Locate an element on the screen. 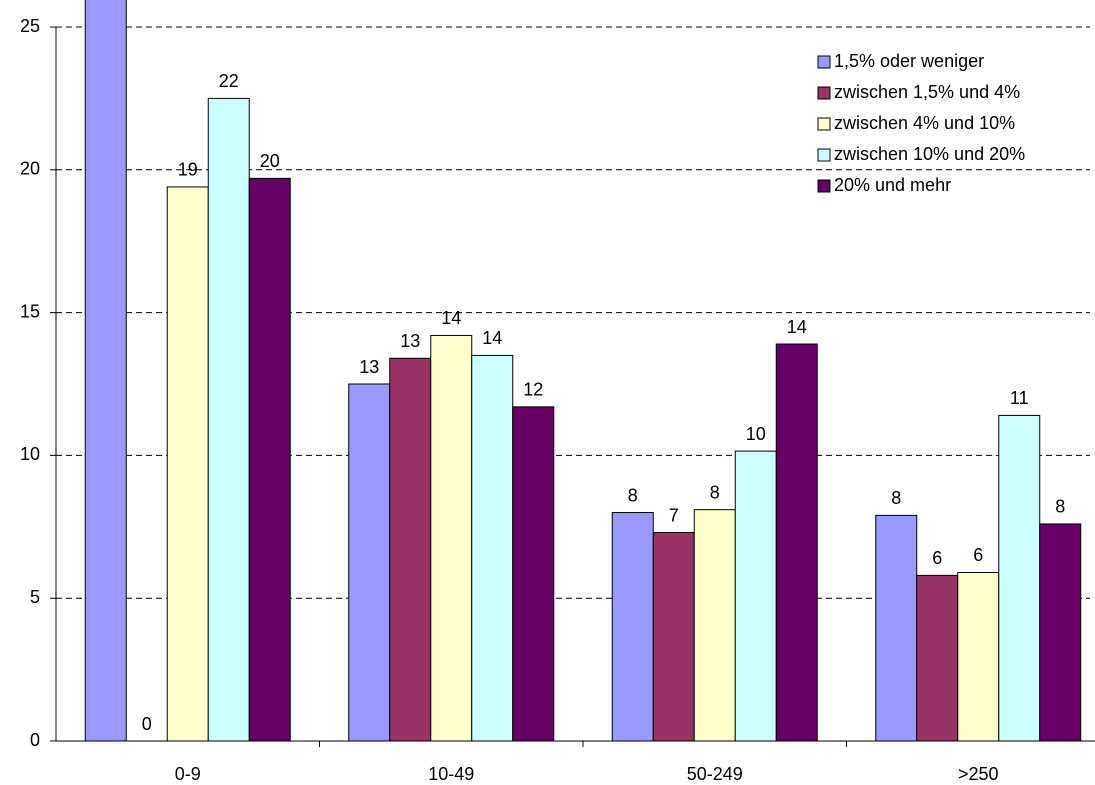 This screenshot has width=1095, height=785. x-tick-label: 50-249 is located at coordinates (715, 774).